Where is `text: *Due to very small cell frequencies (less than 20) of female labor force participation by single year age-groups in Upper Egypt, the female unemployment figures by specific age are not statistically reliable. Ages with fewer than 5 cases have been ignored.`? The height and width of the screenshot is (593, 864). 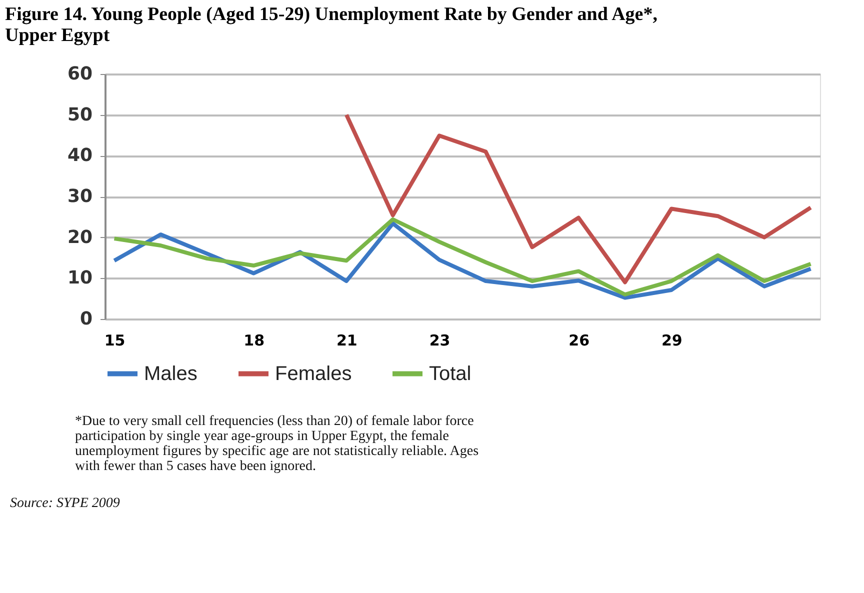 text: *Due to very small cell frequencies (less than 20) of female labor force participation by single year age-groups in Upper Egypt, the female unemployment figures by specific age are not statistically reliable. Ages with fewer than 5 cases have been ignored. is located at coordinates (277, 444).